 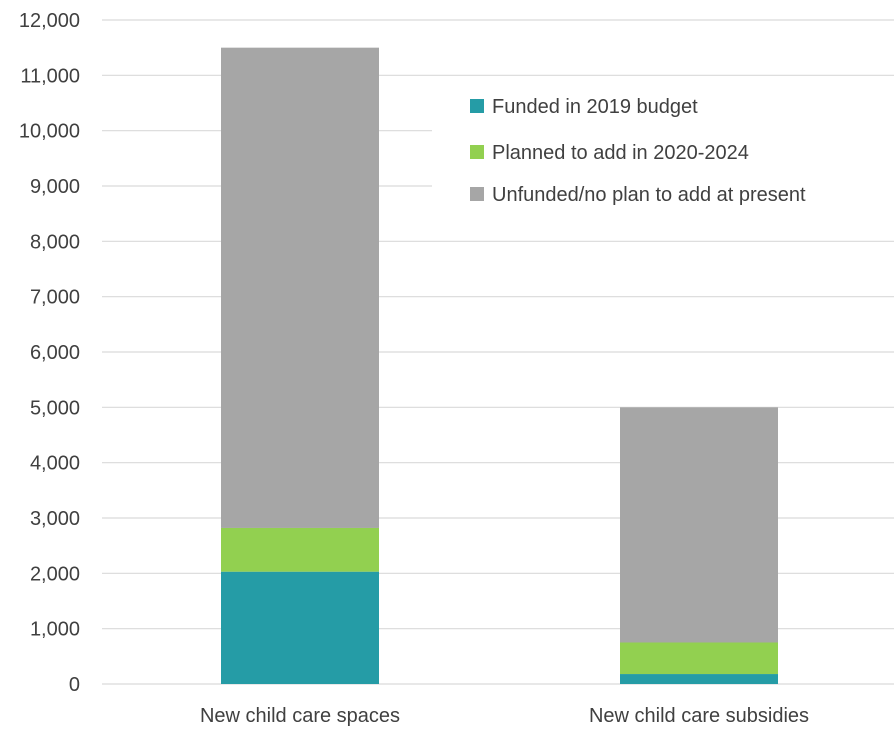 I want to click on legend-label: Planned to add in 2020-2024, so click(x=620, y=153).